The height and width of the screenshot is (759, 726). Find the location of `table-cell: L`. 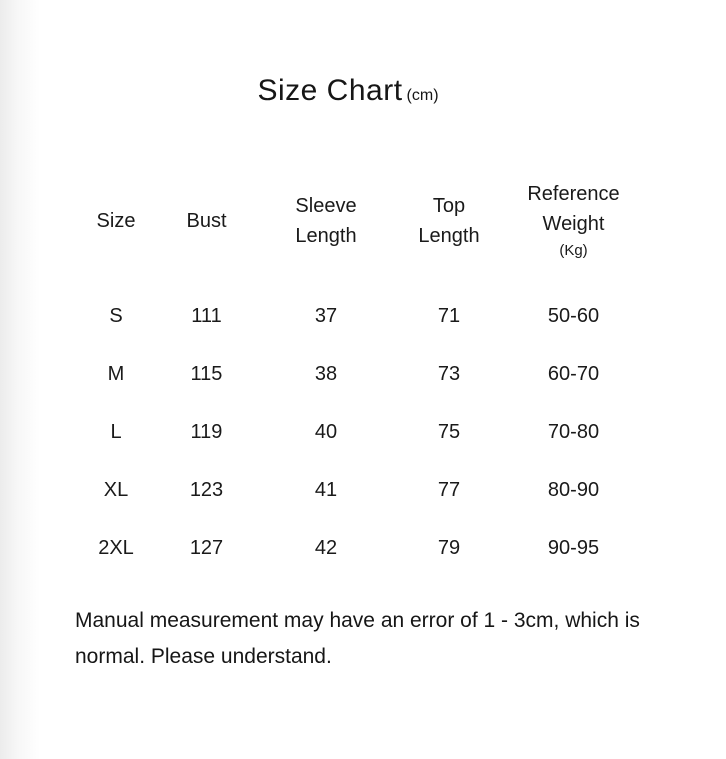

table-cell: L is located at coordinates (116, 431).